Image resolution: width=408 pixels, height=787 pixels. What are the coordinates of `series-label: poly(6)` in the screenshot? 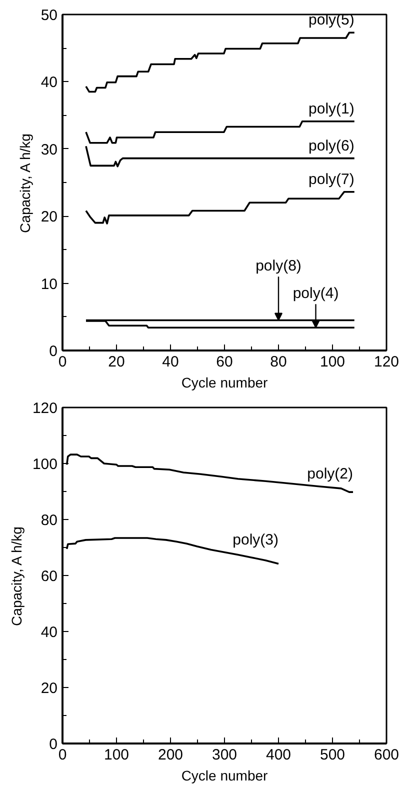 It's located at (331, 145).